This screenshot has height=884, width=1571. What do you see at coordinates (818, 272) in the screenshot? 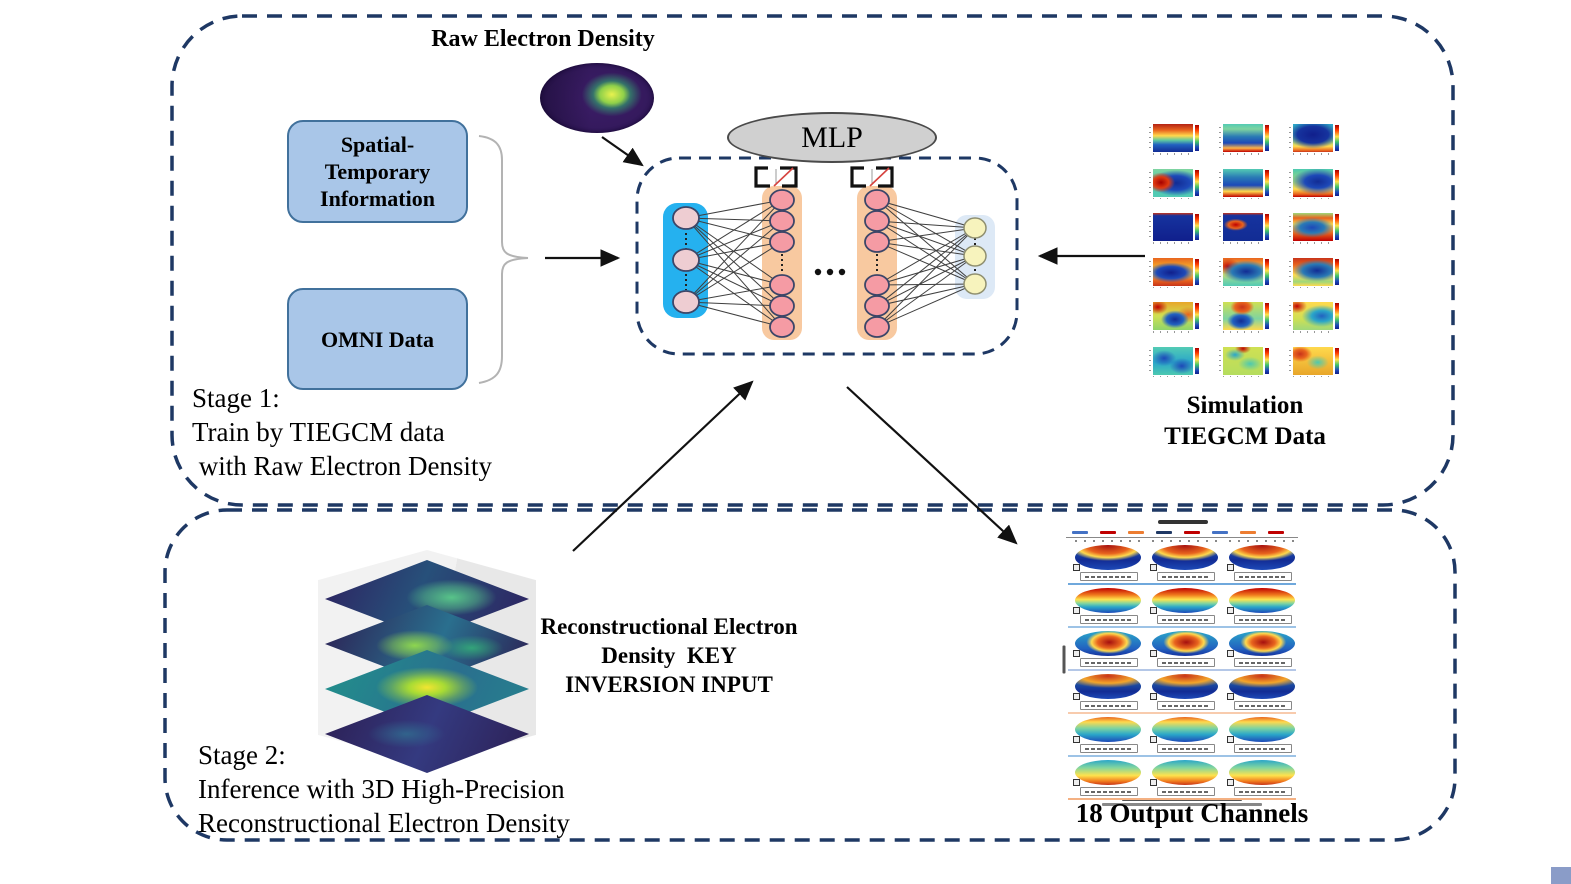
I see `layer-ellipsis-dot` at bounding box center [818, 272].